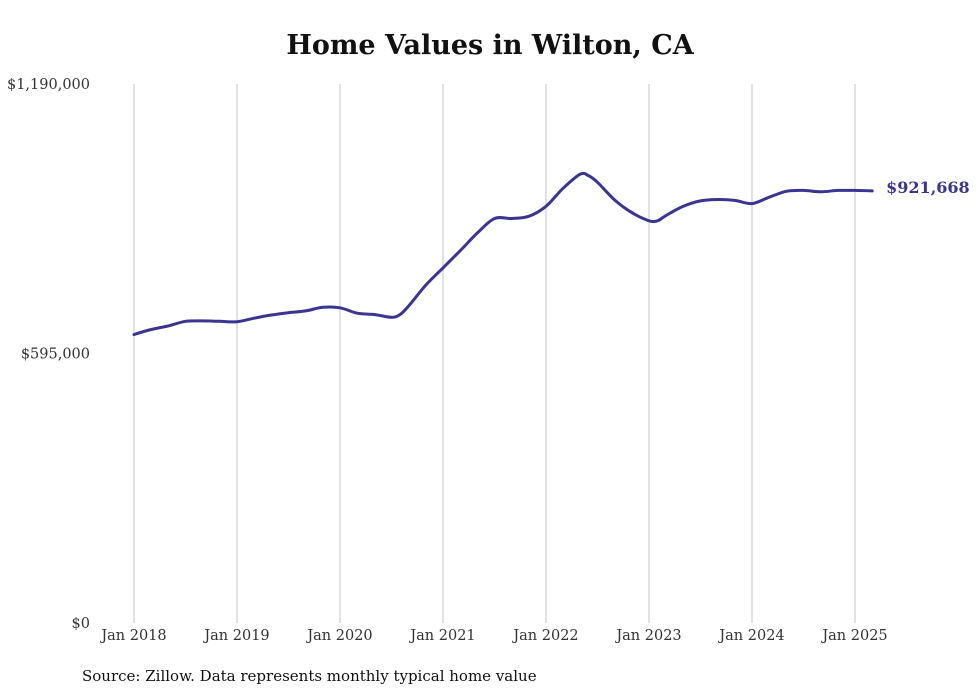  What do you see at coordinates (235, 636) in the screenshot?
I see `x-tick-label: Jan 2019` at bounding box center [235, 636].